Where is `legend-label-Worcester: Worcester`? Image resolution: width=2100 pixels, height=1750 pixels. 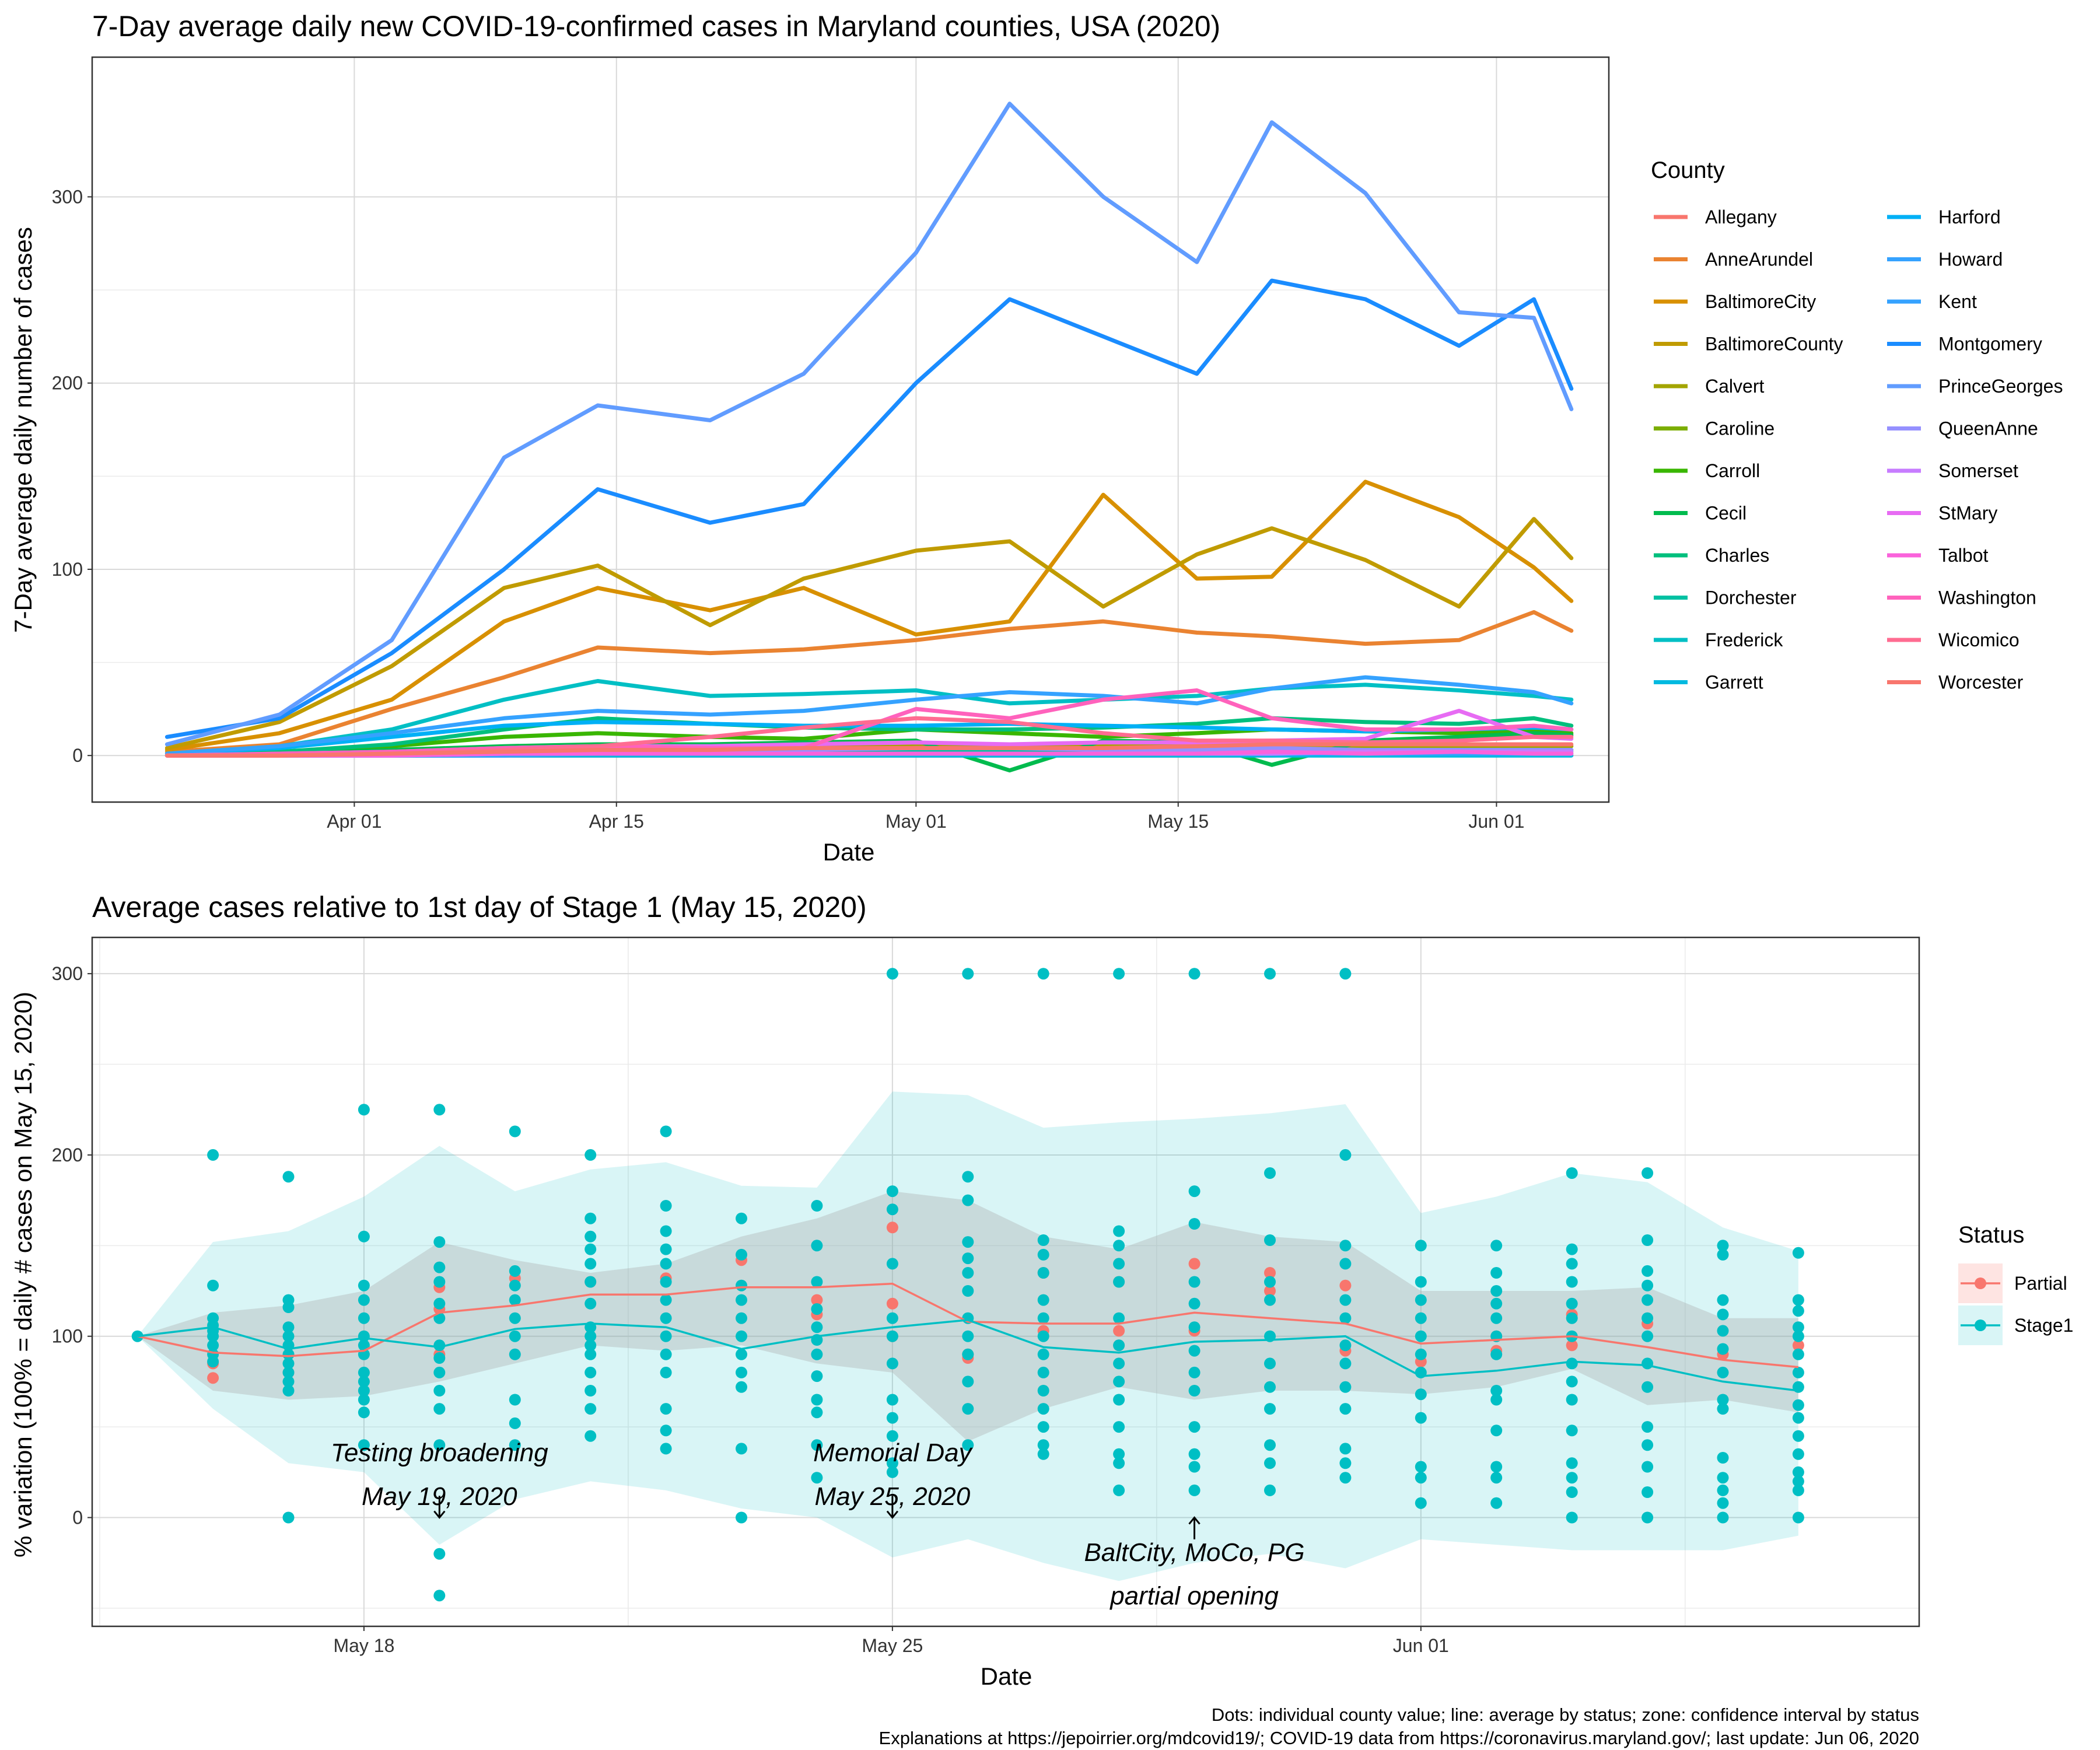 legend-label-Worcester: Worcester is located at coordinates (1981, 682).